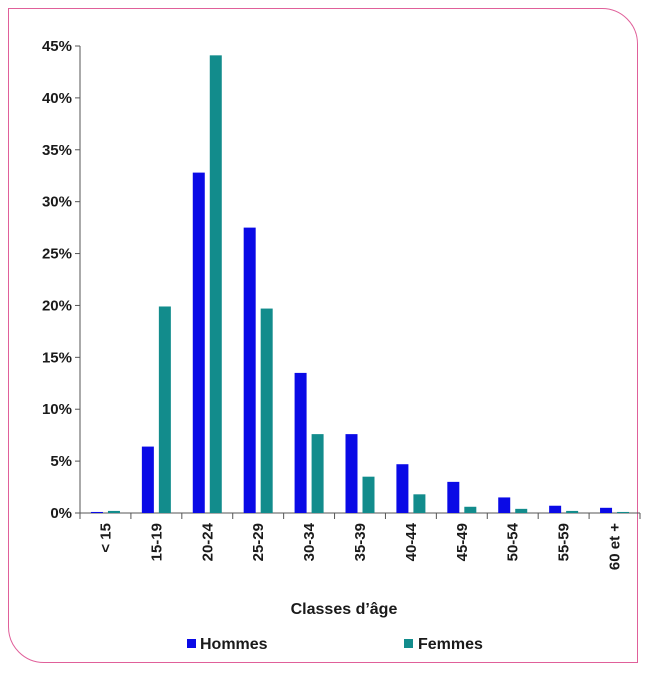 This screenshot has height=673, width=647. I want to click on y-tick-label: 15%, so click(57, 357).